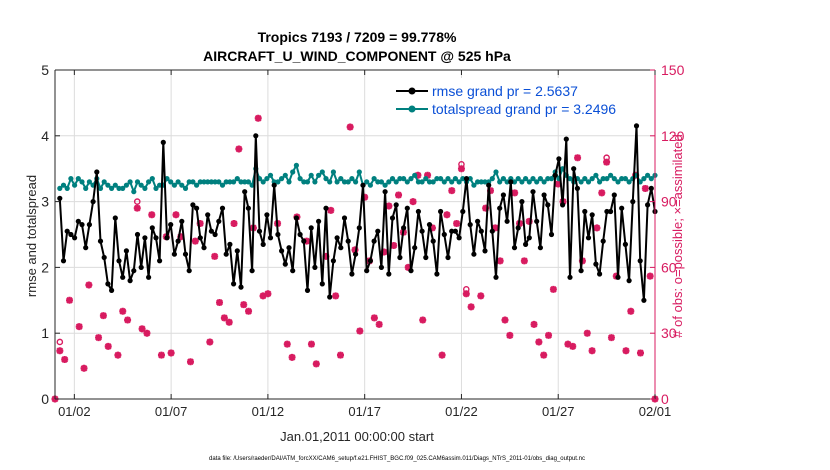 This screenshot has width=830, height=470. What do you see at coordinates (669, 333) in the screenshot?
I see `y-tick-label-right: 30` at bounding box center [669, 333].